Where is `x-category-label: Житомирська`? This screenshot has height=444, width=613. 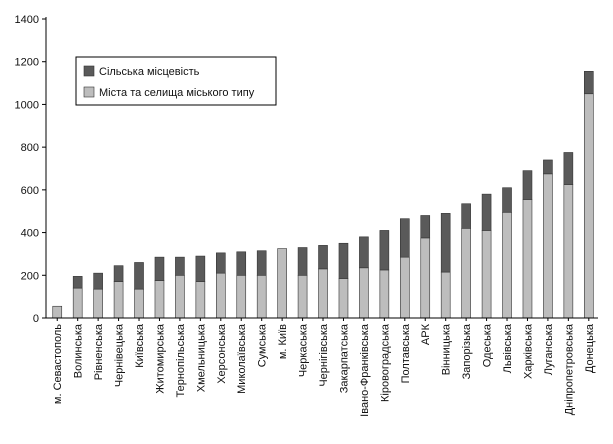
x-category-label: Житомирська is located at coordinates (160, 358).